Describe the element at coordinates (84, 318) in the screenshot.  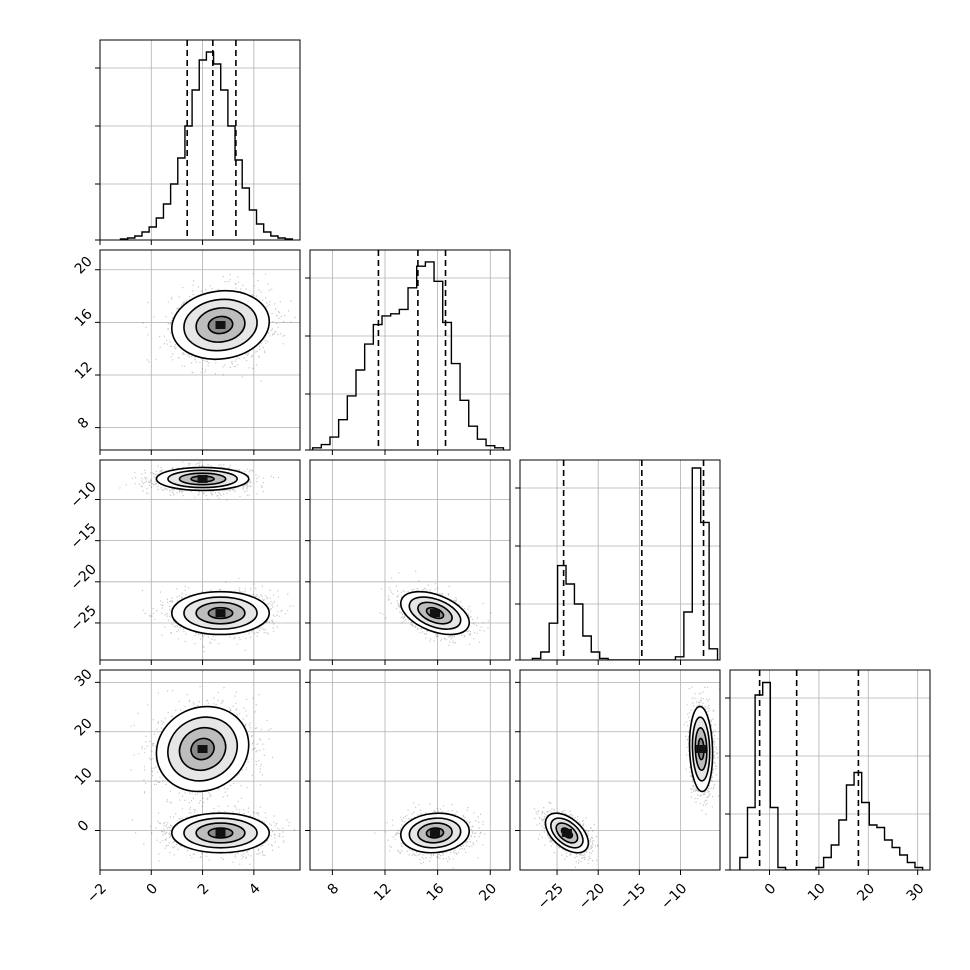
I see `y-tick-label: 16` at that location.